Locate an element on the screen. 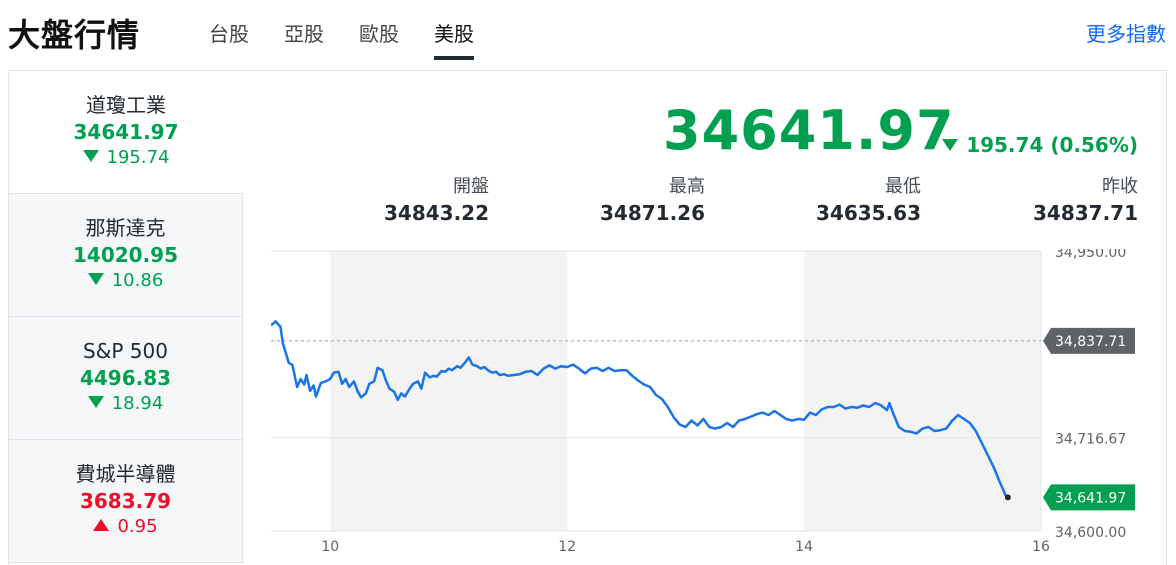 The image size is (1176, 565). current-price: 34641.97 is located at coordinates (809, 130).